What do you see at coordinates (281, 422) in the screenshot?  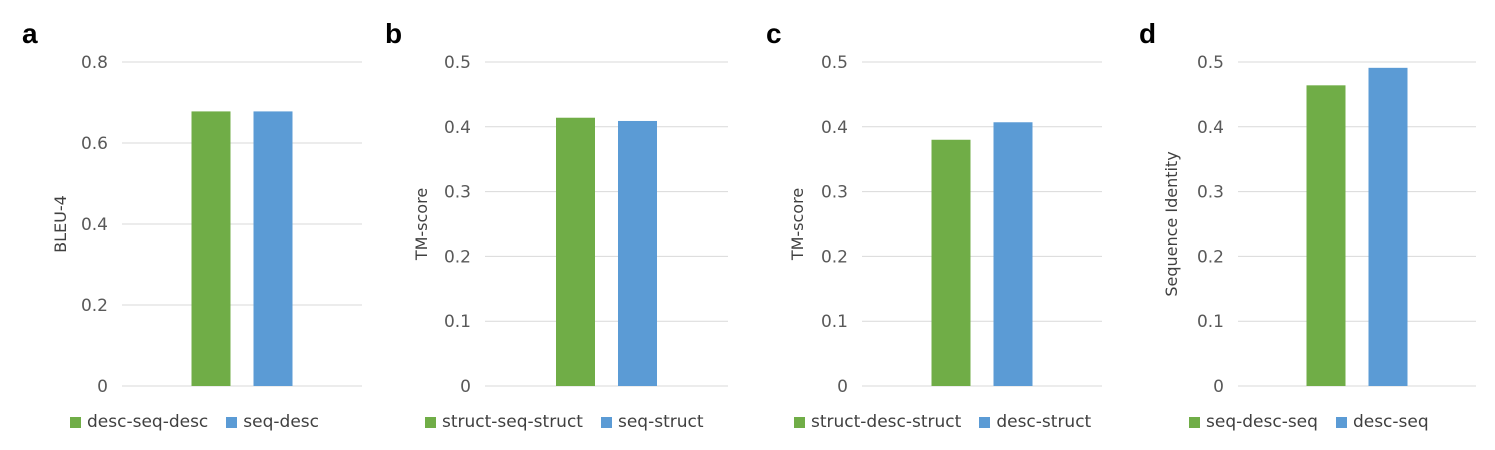 I see `legend-label: seq-desc` at bounding box center [281, 422].